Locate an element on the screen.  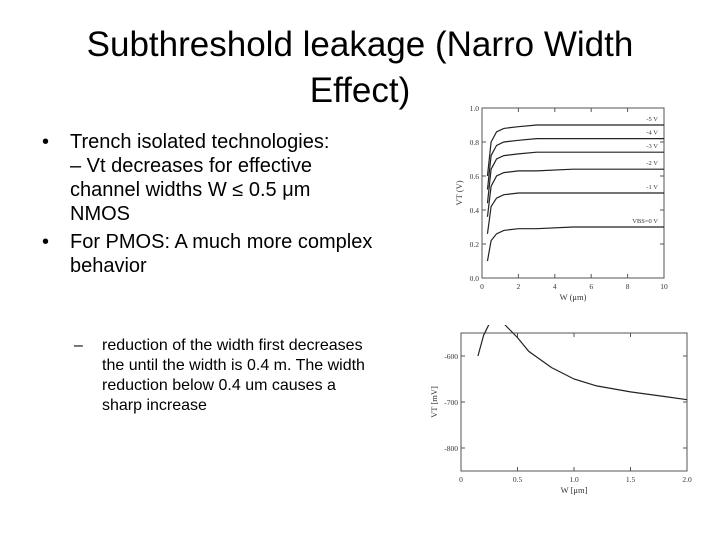
y-tick-label: 0.6 is located at coordinates (475, 176).